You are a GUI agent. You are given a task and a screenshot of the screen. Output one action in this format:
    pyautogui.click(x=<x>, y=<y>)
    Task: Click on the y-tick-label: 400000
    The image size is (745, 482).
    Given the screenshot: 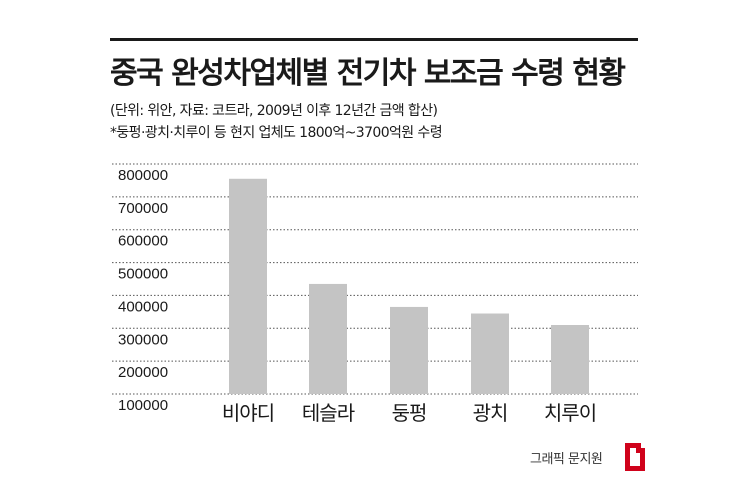 What is the action you would take?
    pyautogui.click(x=143, y=306)
    